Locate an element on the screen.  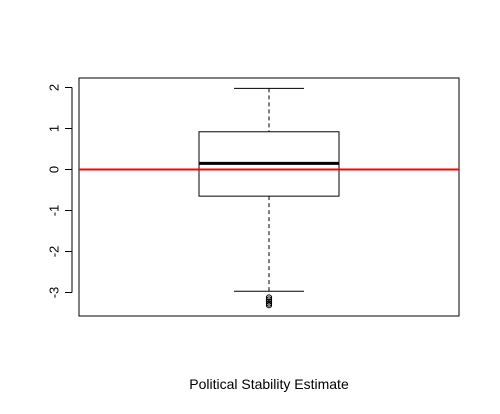
y-tick-label: -2 is located at coordinates (54, 252).